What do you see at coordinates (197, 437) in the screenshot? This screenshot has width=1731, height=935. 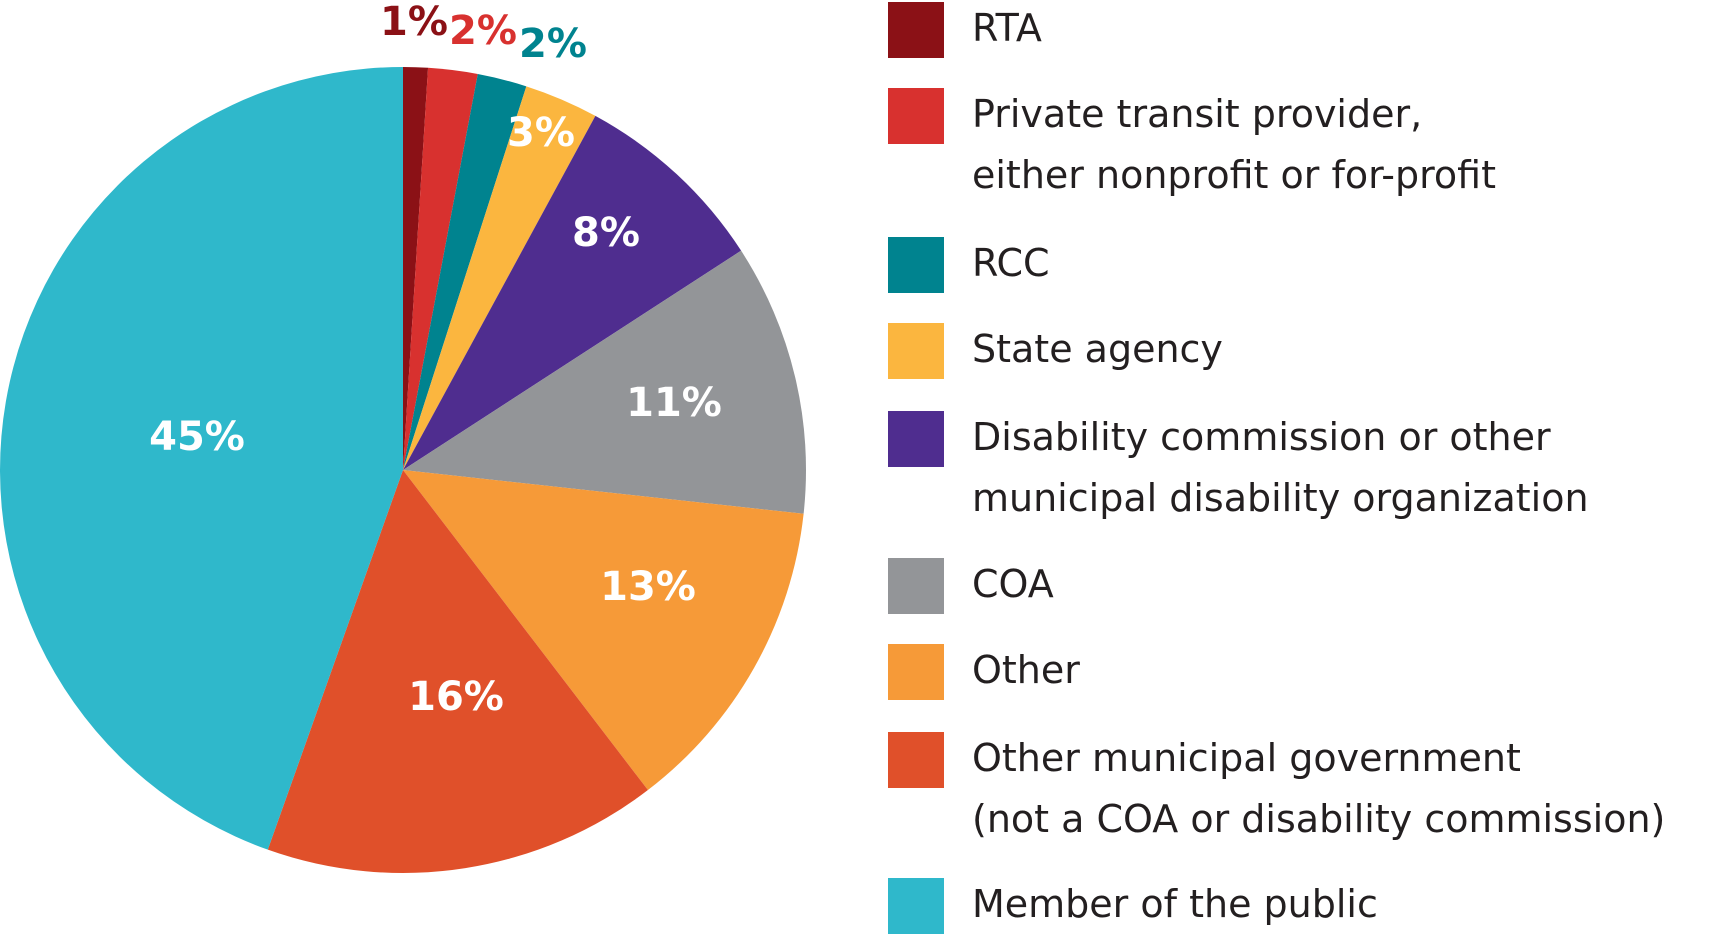 I see `data-label: 45%` at bounding box center [197, 437].